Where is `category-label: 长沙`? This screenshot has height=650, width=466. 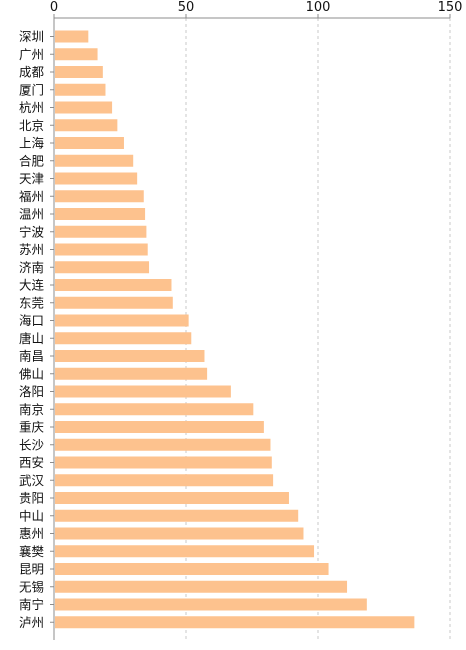 category-label: 长沙 is located at coordinates (32, 444).